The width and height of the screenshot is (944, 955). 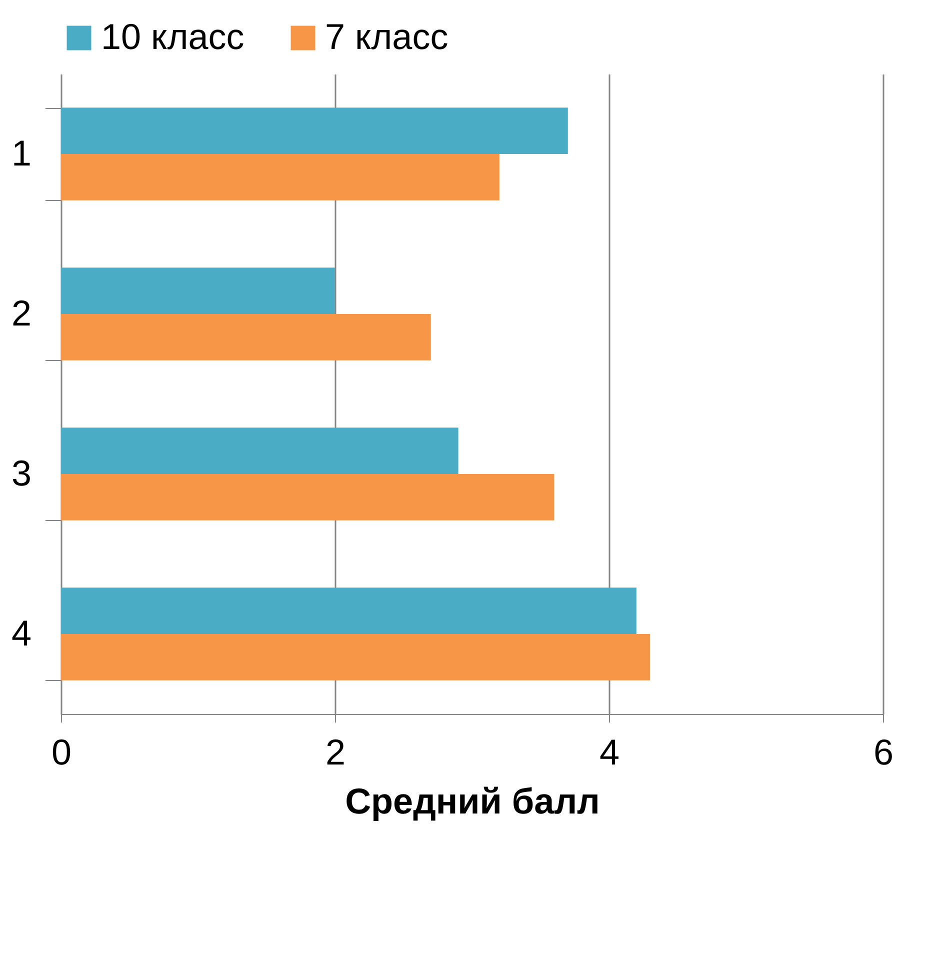 I want to click on x-tick-label: 6, so click(x=883, y=752).